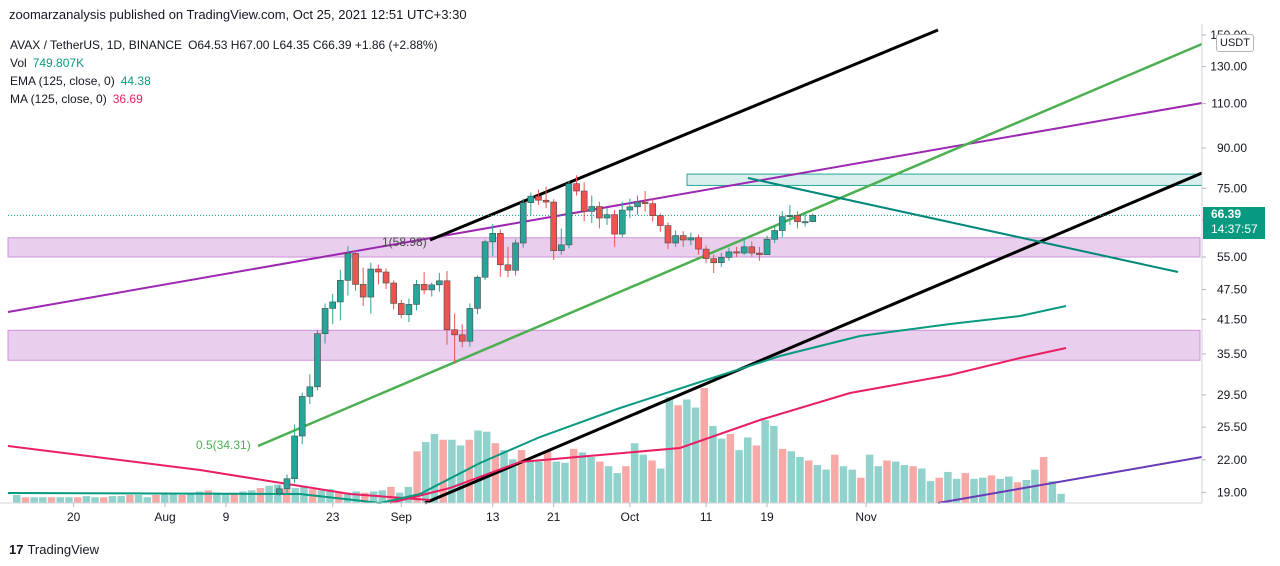 The height and width of the screenshot is (566, 1280). What do you see at coordinates (16, 549) in the screenshot?
I see `tradingview-logo-icon: 17` at bounding box center [16, 549].